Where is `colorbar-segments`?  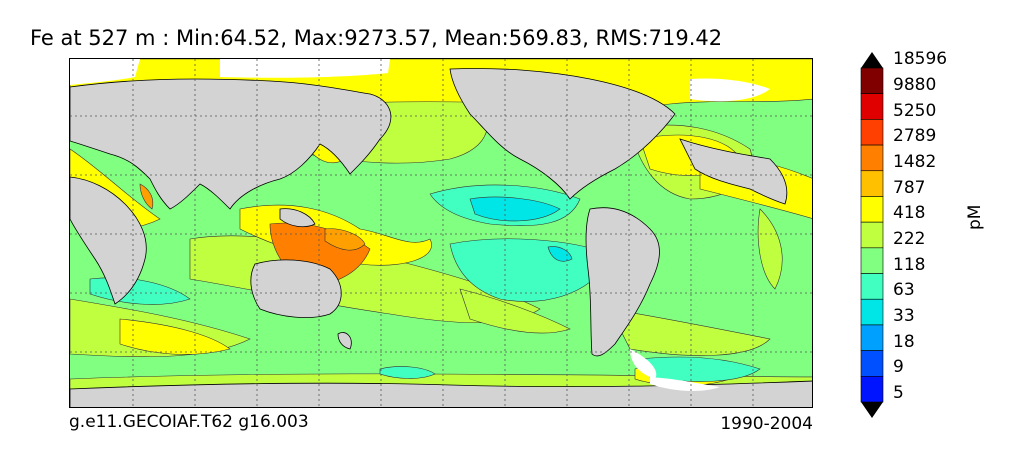
colorbar-segments is located at coordinates (872, 235).